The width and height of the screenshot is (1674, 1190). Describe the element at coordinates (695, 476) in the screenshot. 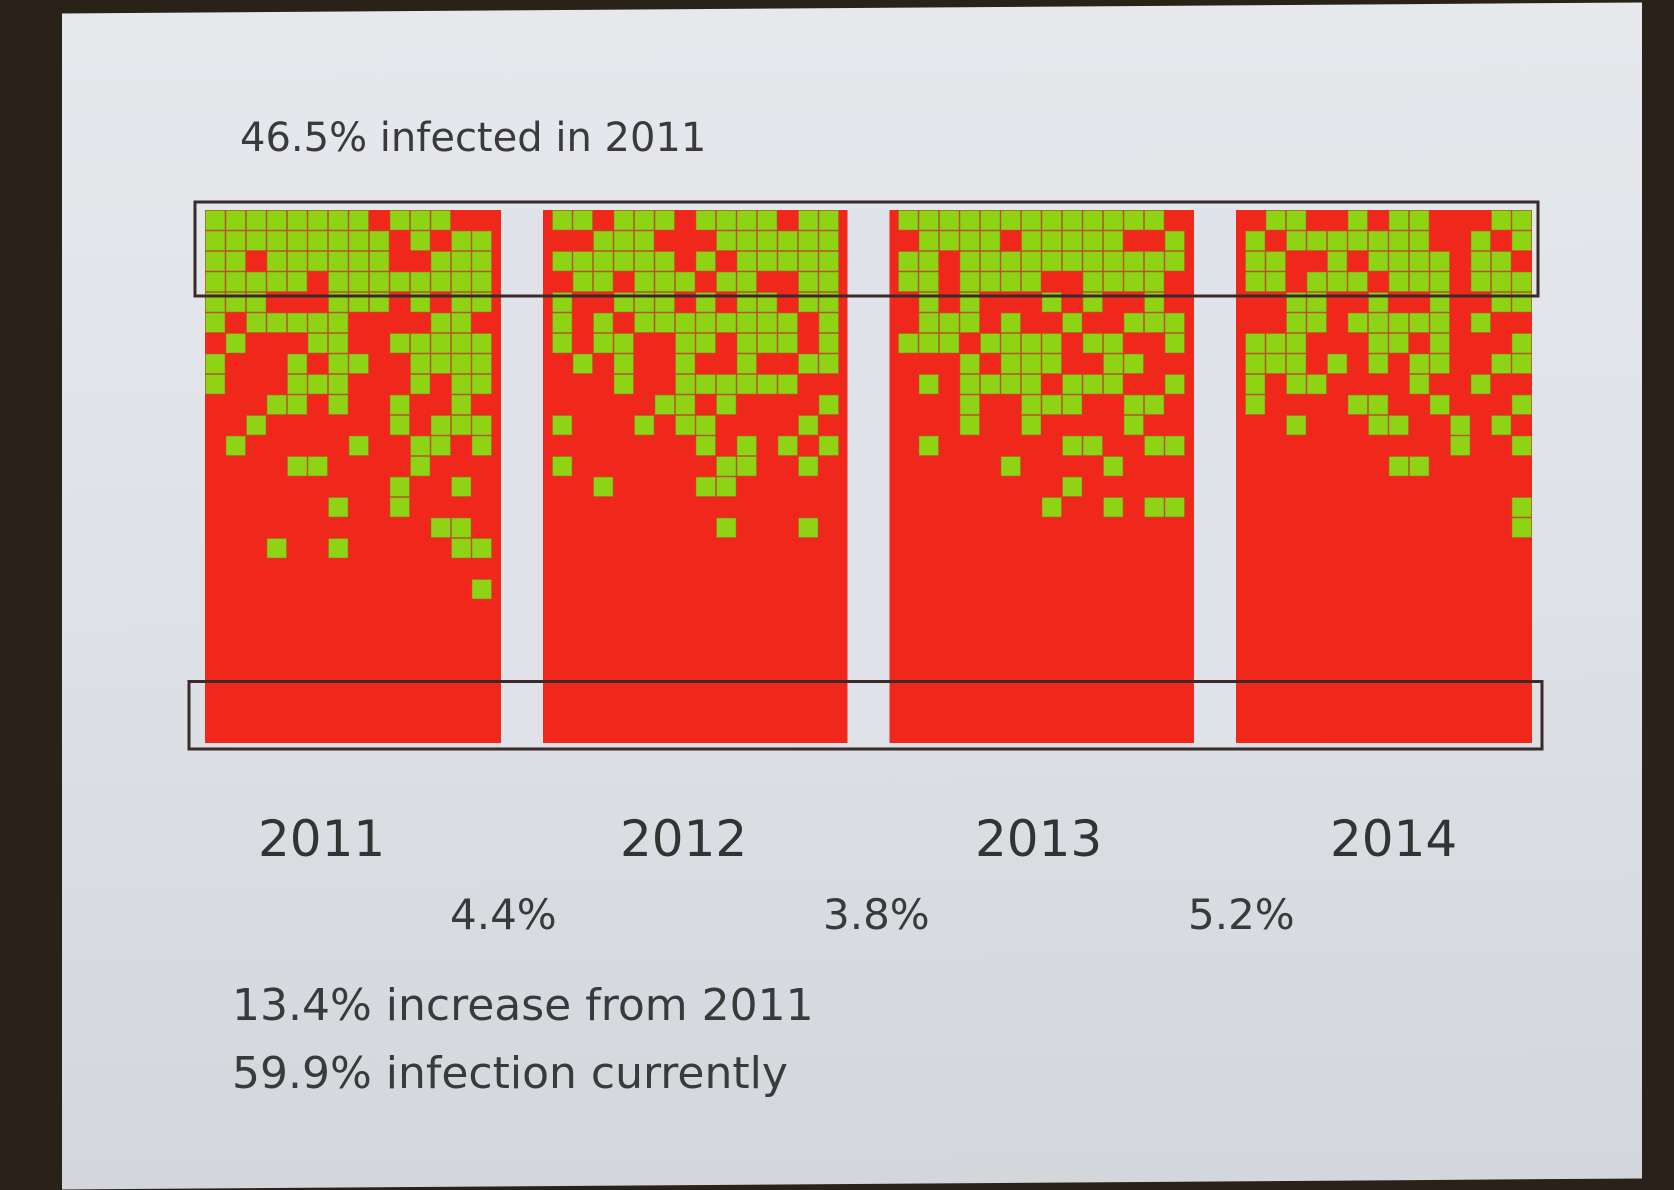

I see `heatmap-block-2012` at that location.